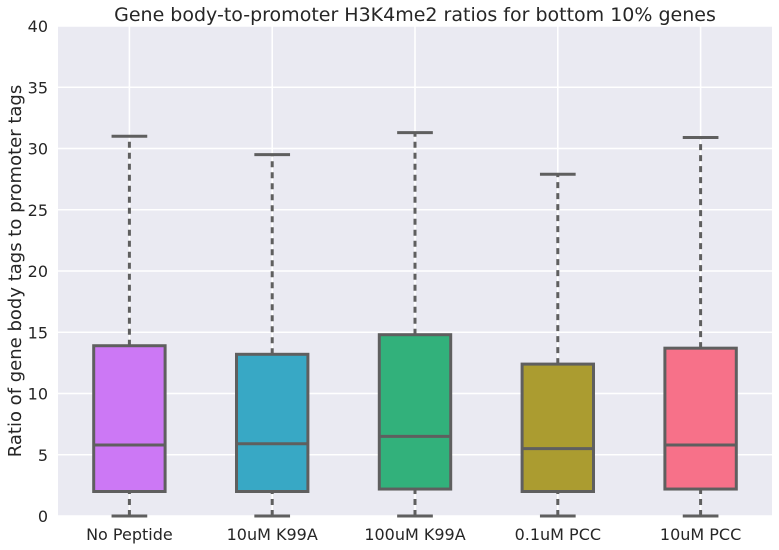 The height and width of the screenshot is (550, 779). I want to click on y-tick-label: 5, so click(43, 455).